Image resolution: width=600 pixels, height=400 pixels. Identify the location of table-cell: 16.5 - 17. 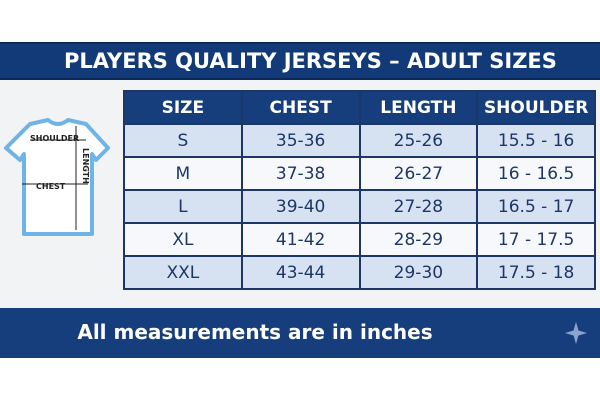
(536, 206).